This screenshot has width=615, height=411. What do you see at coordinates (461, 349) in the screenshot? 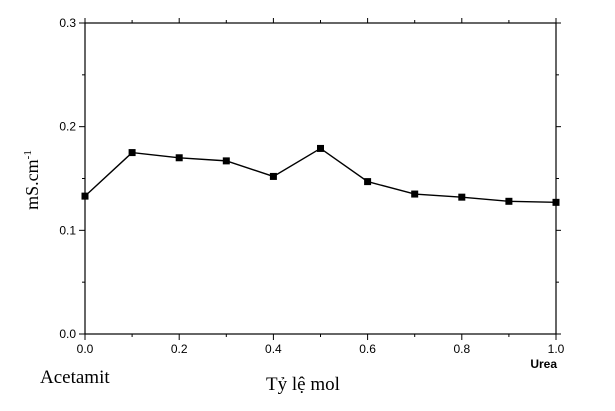
I see `x-tick-label: 0.8` at bounding box center [461, 349].